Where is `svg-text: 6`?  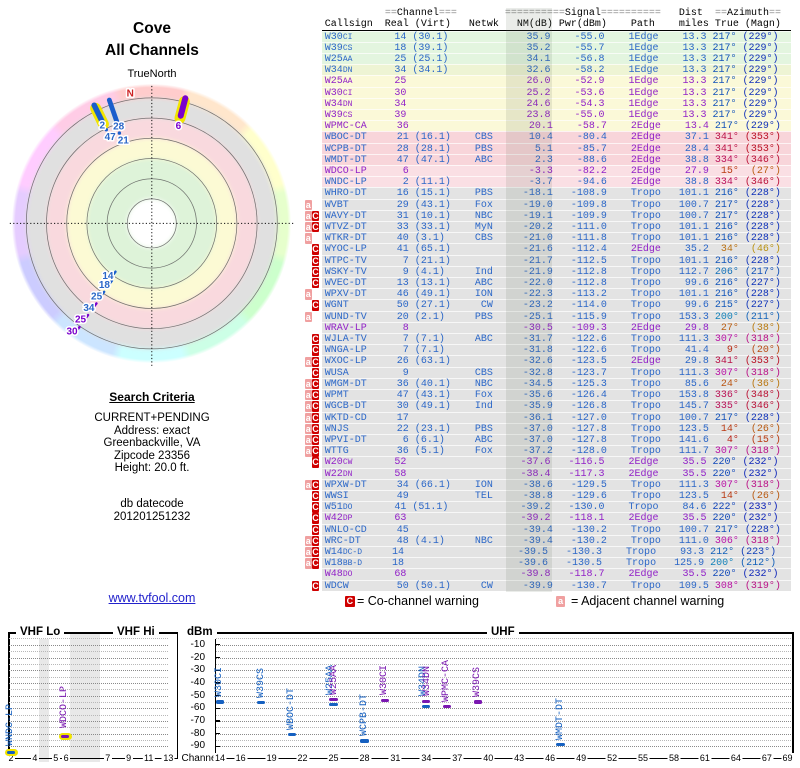 svg-text: 6 is located at coordinates (179, 126).